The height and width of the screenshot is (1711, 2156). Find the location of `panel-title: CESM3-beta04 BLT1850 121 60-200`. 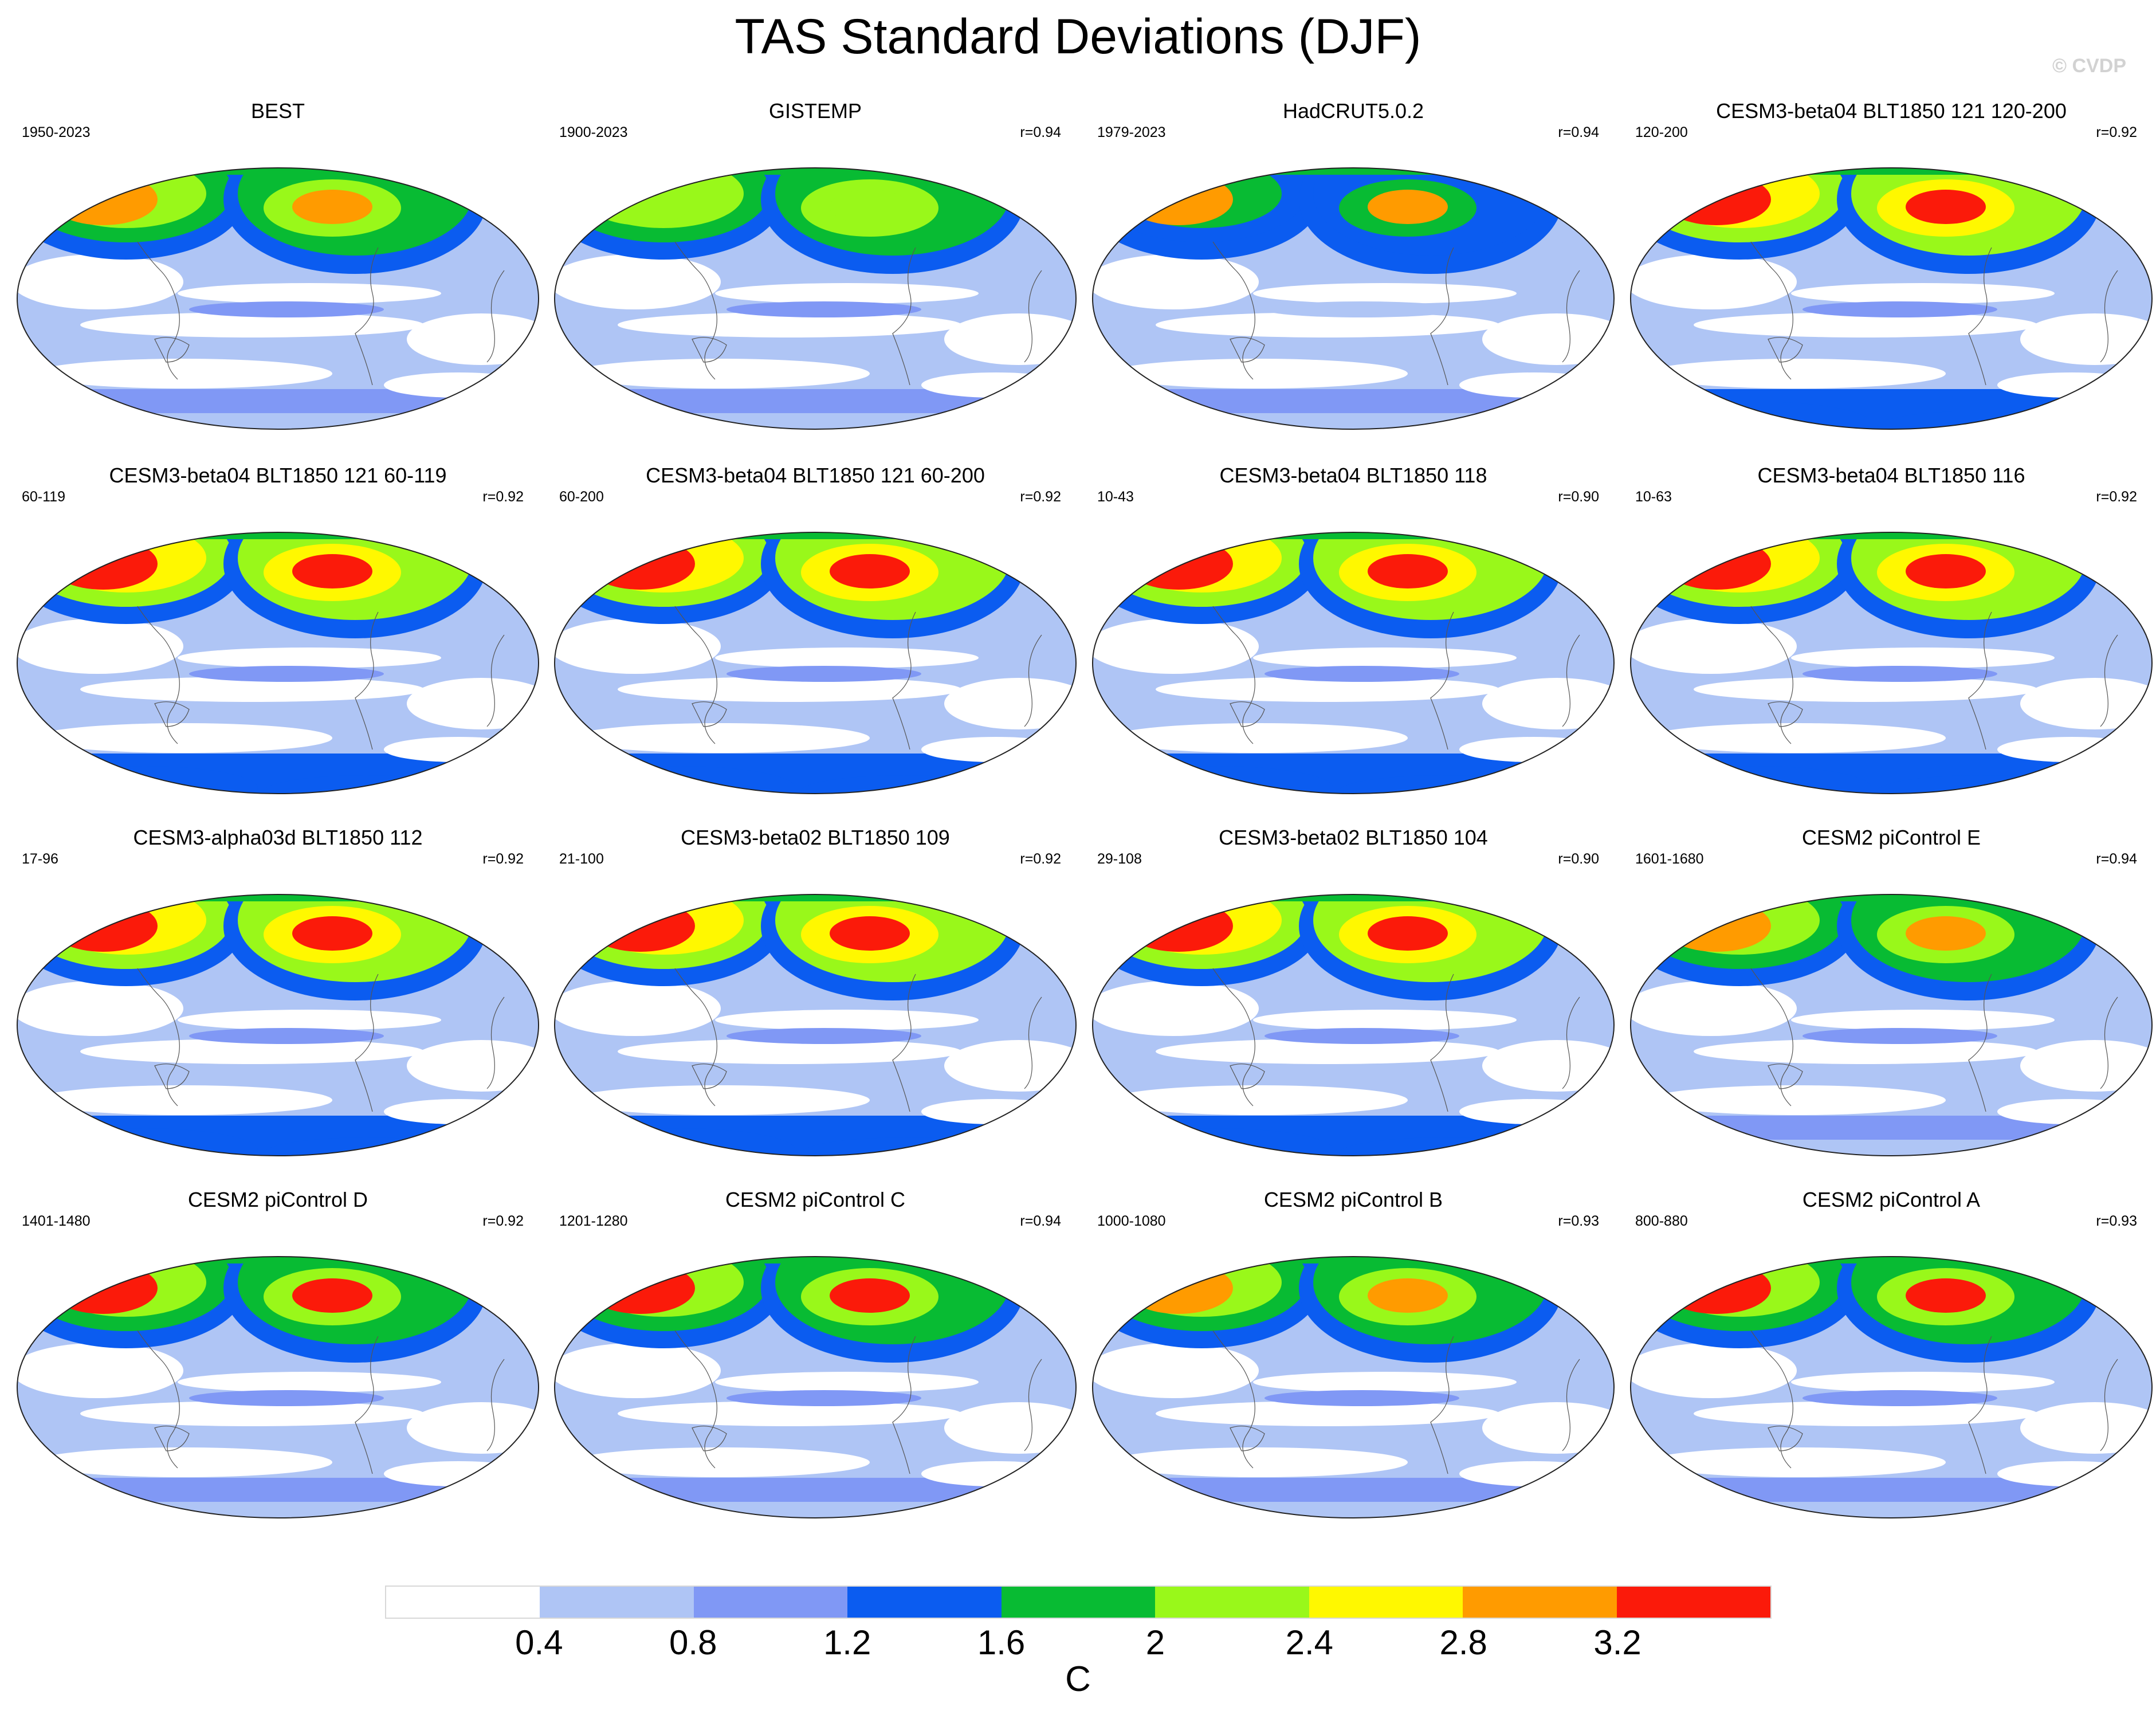

panel-title: CESM3-beta04 BLT1850 121 60-200 is located at coordinates (815, 475).